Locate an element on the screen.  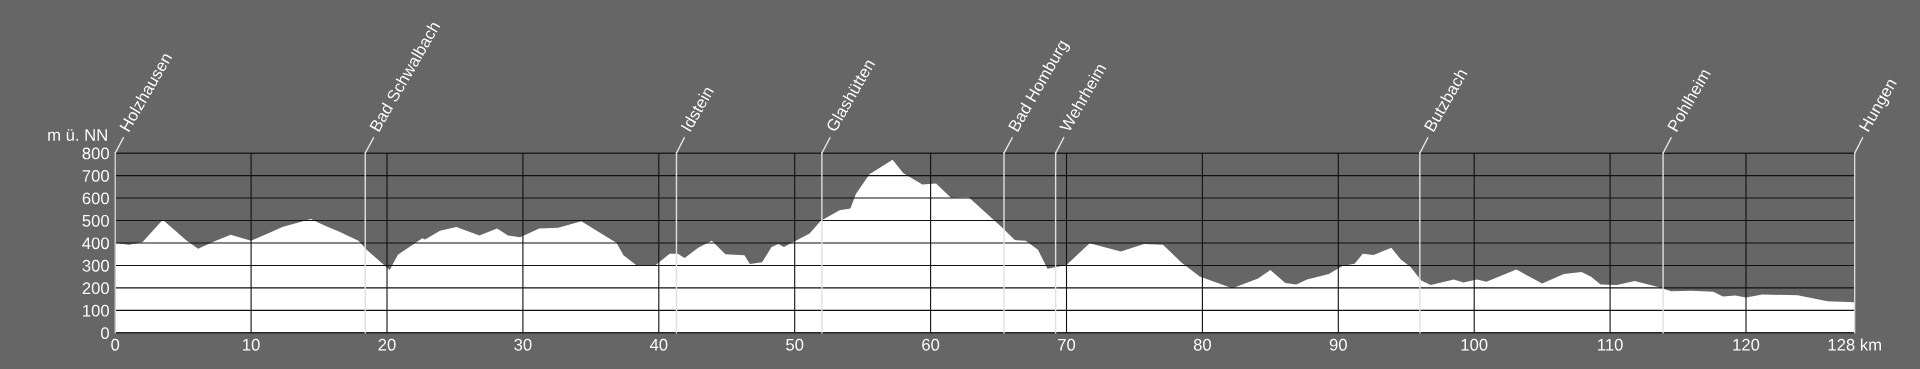
x-tick-label: 110 is located at coordinates (1610, 344).